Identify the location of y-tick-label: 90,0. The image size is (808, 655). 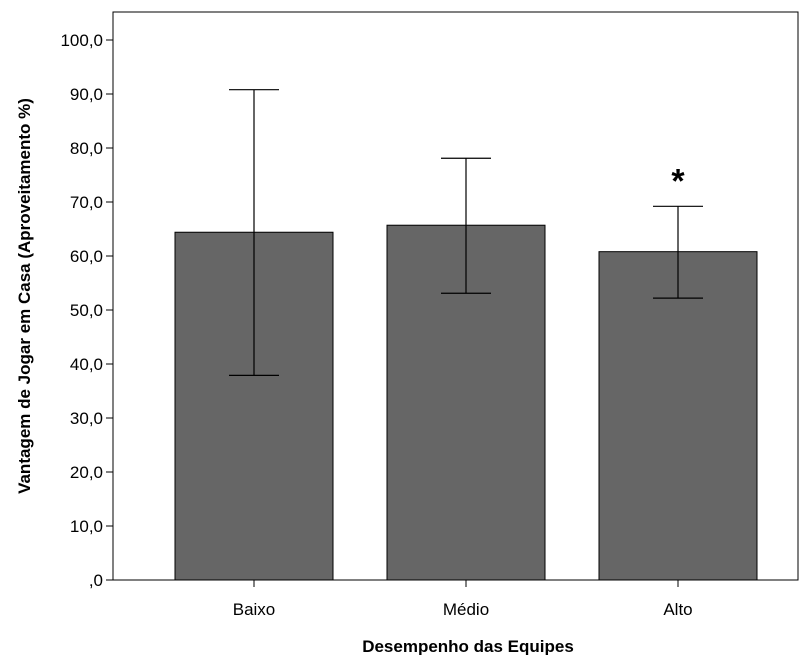
(86, 94).